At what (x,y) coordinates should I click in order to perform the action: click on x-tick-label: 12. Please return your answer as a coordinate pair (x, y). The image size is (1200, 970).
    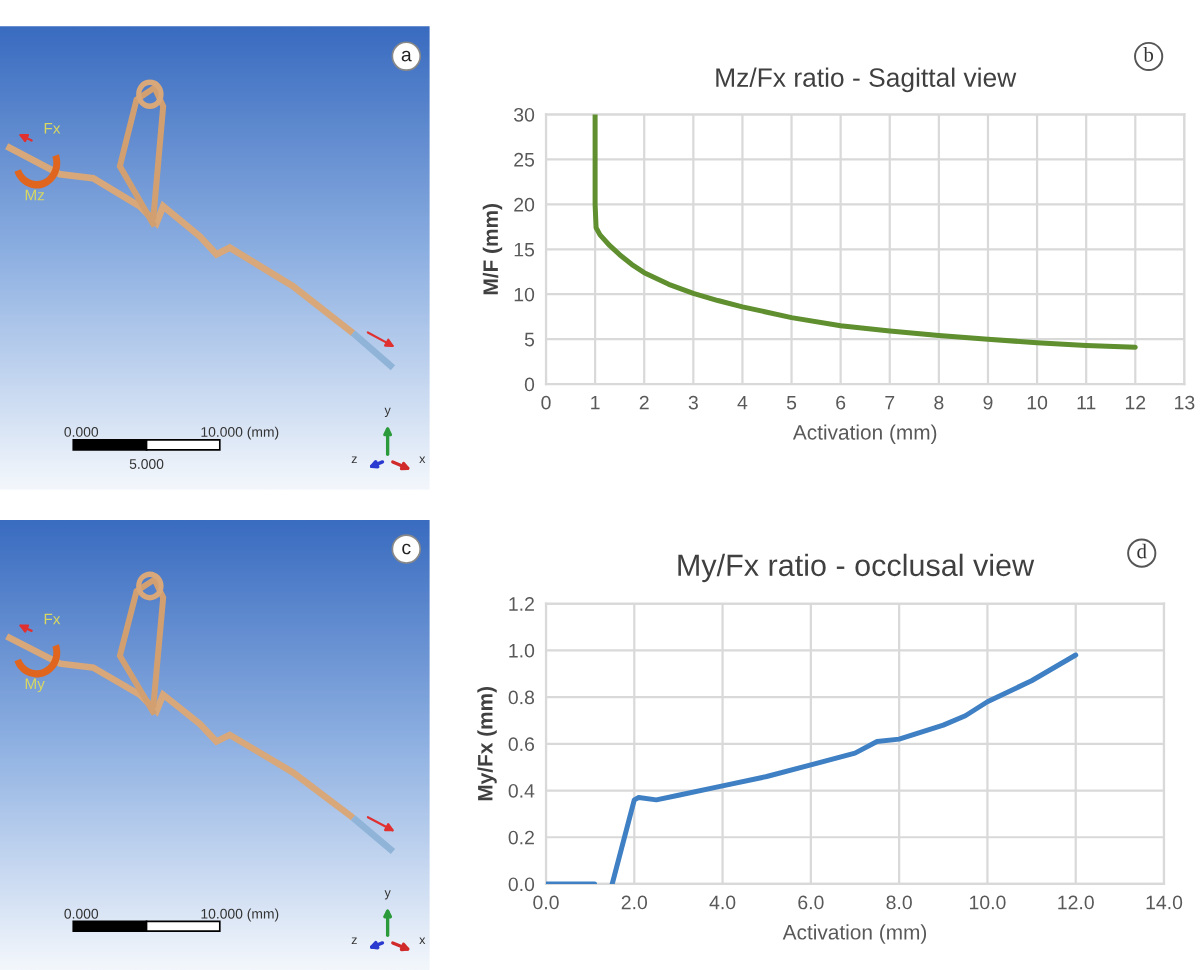
    Looking at the image, I should click on (1135, 402).